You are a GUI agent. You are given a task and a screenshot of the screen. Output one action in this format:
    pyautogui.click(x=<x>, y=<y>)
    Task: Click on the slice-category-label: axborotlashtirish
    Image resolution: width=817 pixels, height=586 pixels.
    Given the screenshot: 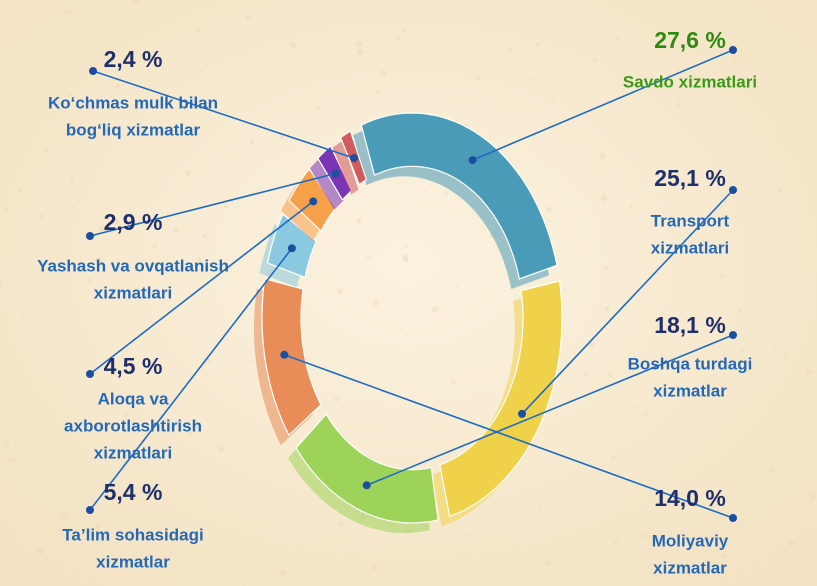 What is the action you would take?
    pyautogui.click(x=133, y=425)
    